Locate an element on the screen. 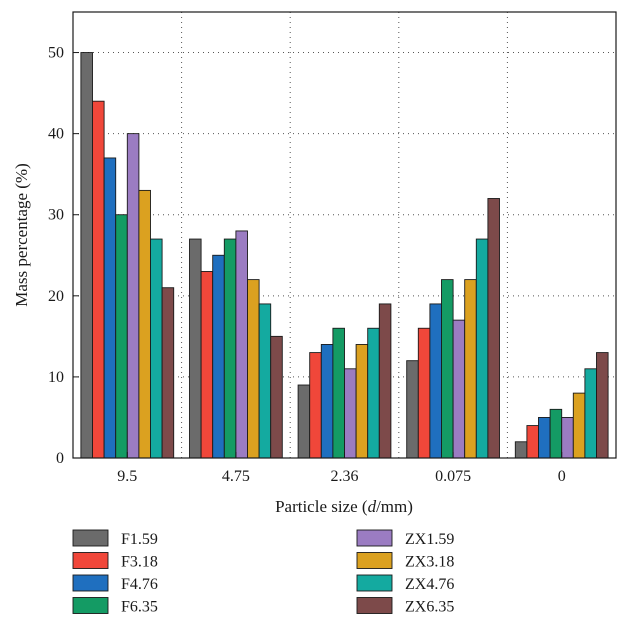 Image resolution: width=638 pixels, height=642 pixels. x-ticks: 9.5 4.75 2.36 0.075 0 is located at coordinates (341, 468).